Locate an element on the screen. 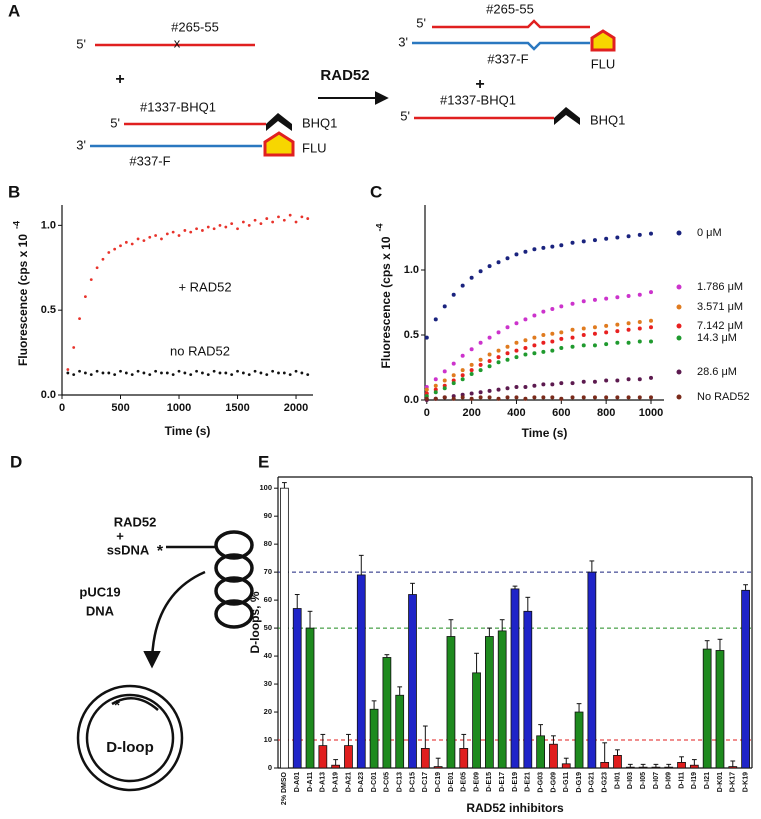 The height and width of the screenshot is (819, 761). x-axis-label: RAD52 inhibitors is located at coordinates (515, 808).